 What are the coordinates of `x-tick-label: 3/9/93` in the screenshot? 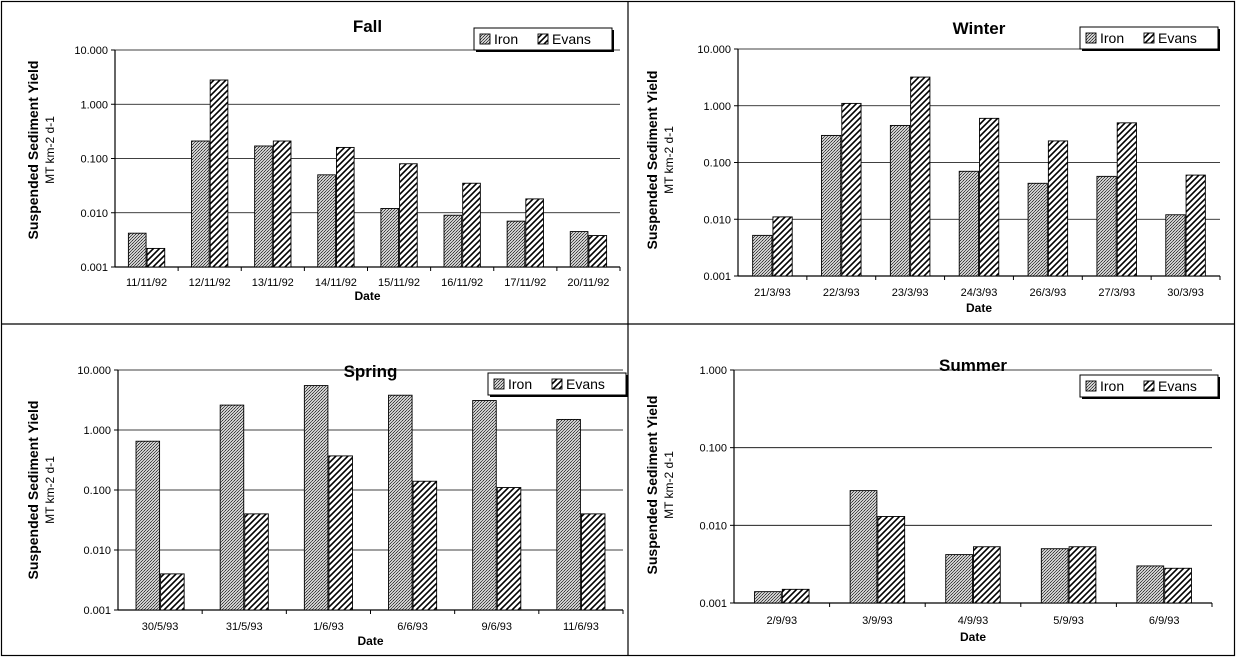 It's located at (877, 621).